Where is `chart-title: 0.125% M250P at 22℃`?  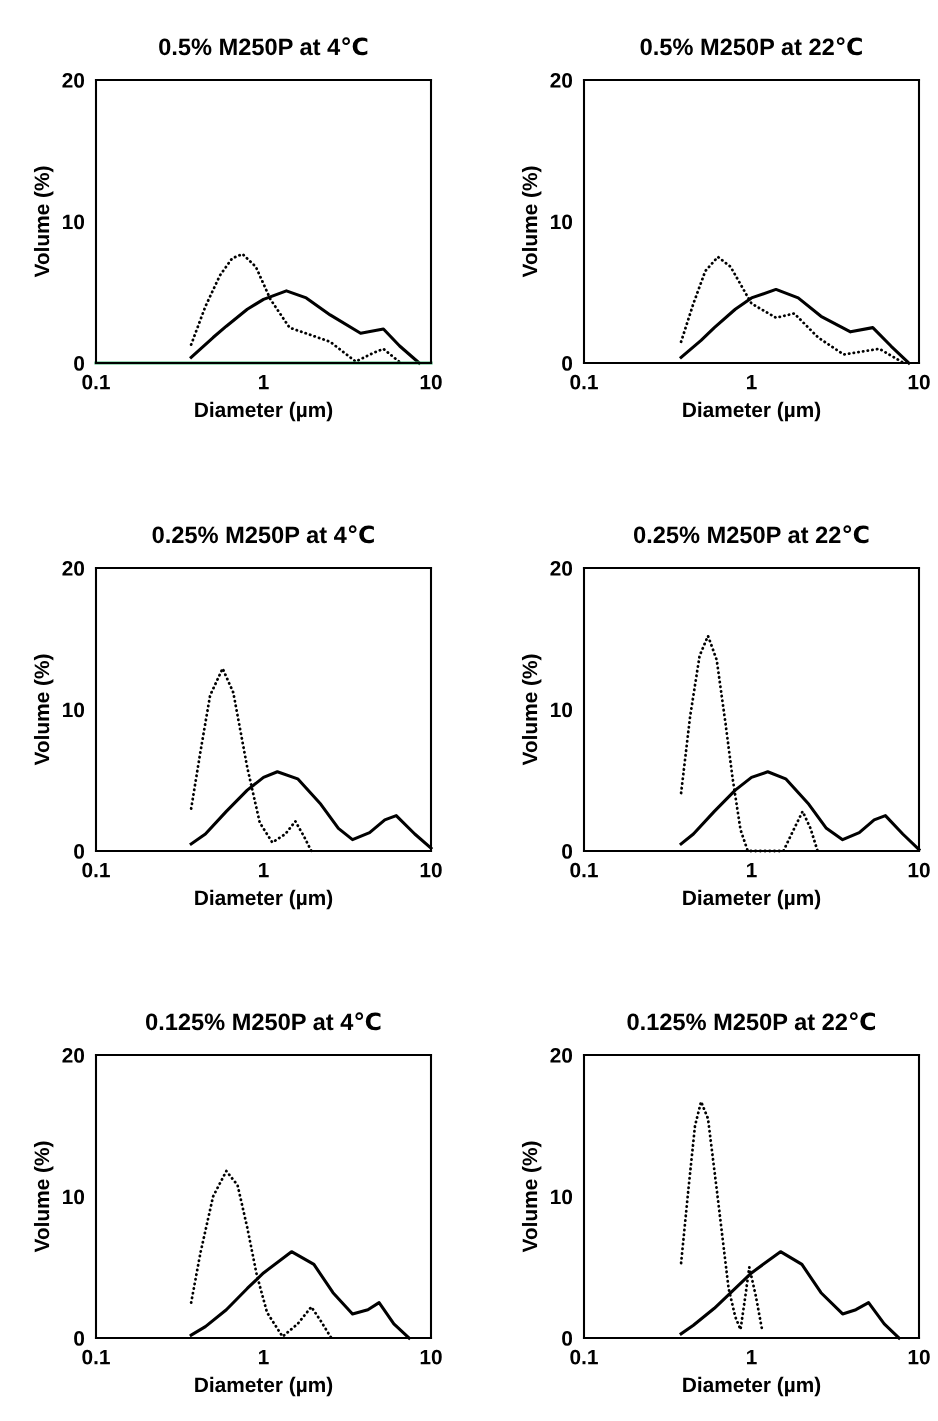 chart-title: 0.125% M250P at 22℃ is located at coordinates (751, 1021).